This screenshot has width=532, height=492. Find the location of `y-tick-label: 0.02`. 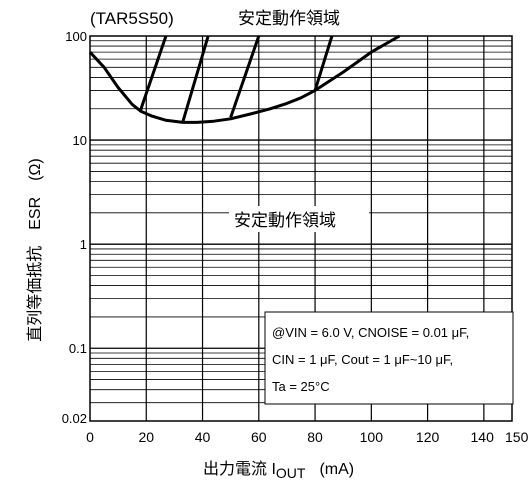

y-tick-label: 0.02 is located at coordinates (74, 418).